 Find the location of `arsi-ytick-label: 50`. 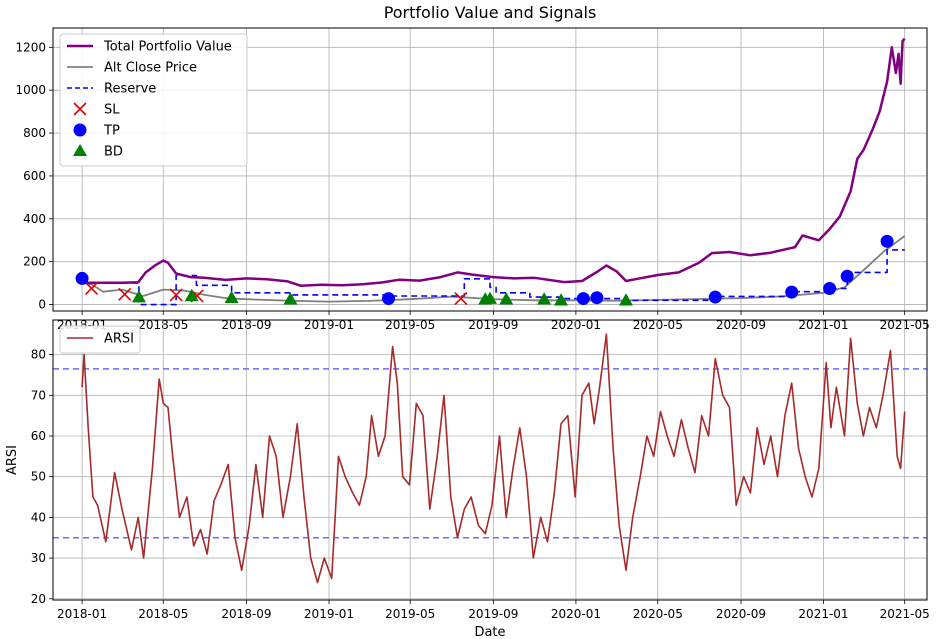

arsi-ytick-label: 50 is located at coordinates (38, 477).